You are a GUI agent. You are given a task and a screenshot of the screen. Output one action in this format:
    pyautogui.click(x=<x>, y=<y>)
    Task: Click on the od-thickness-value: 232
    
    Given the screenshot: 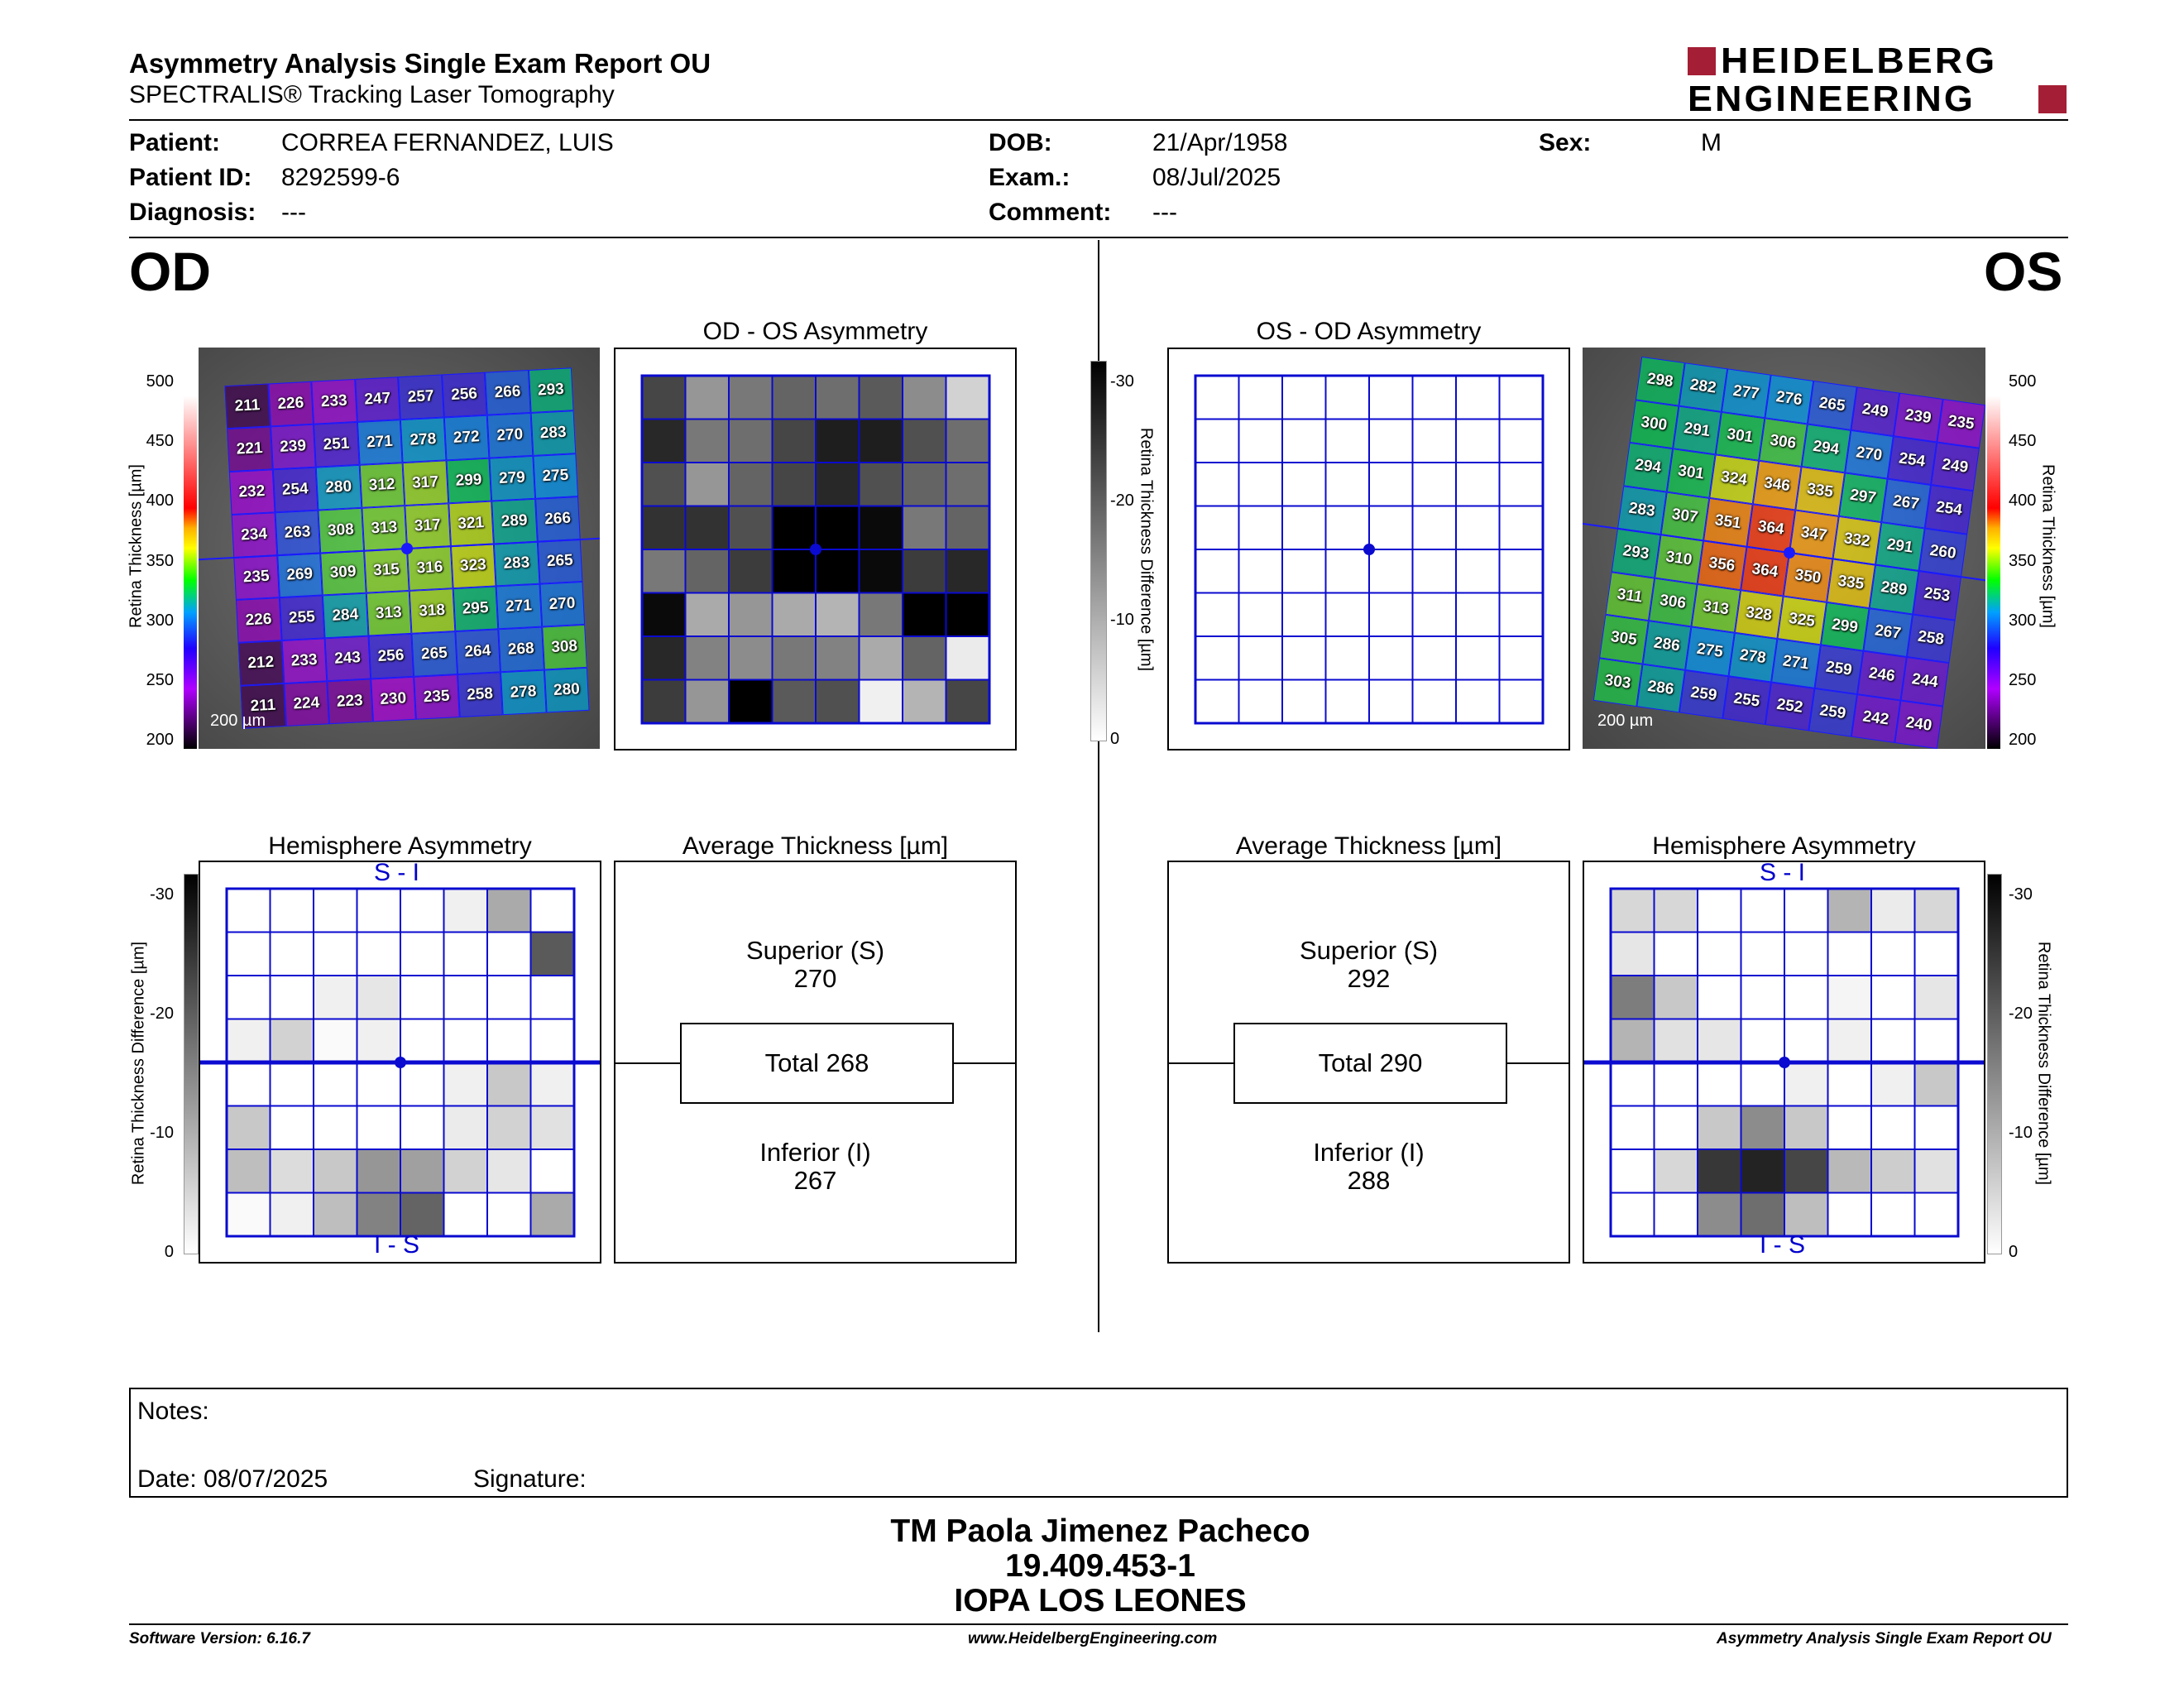 What is the action you would take?
    pyautogui.click(x=252, y=491)
    